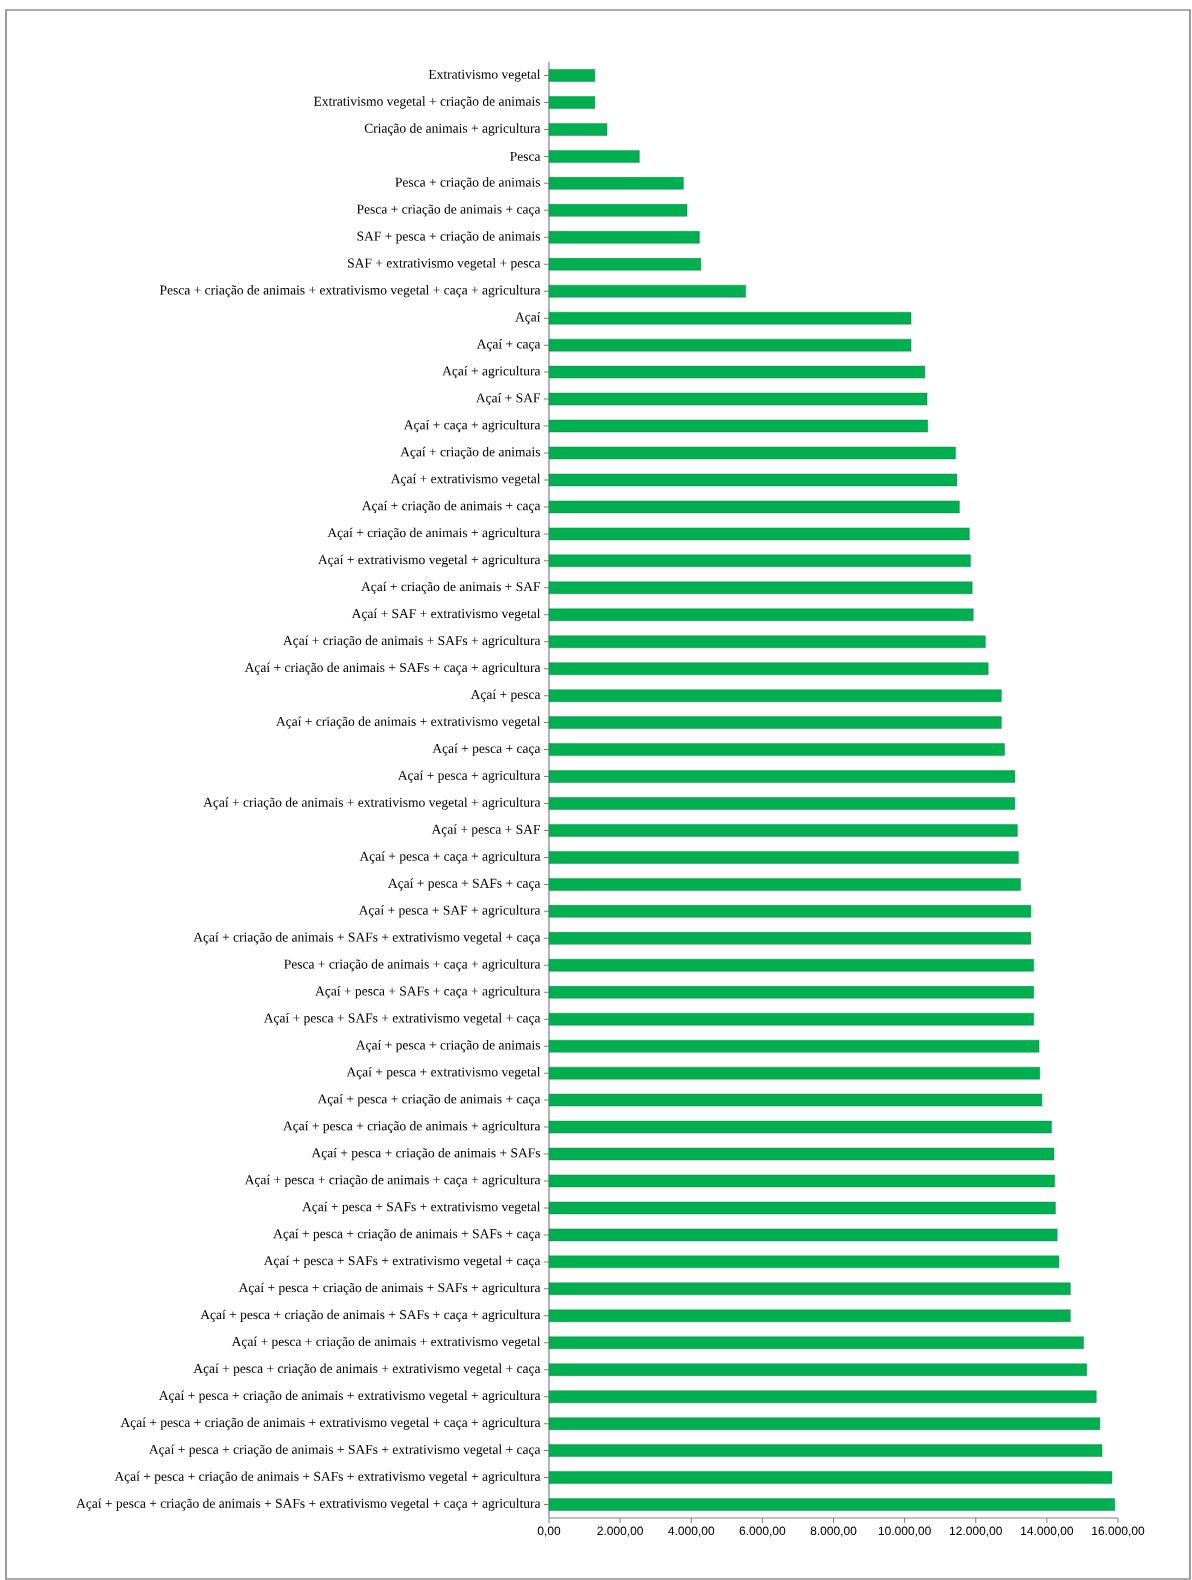  Describe the element at coordinates (412, 1127) in the screenshot. I see `y-tick-label: Açaí + pesca + criação de animais + agricultura` at that location.